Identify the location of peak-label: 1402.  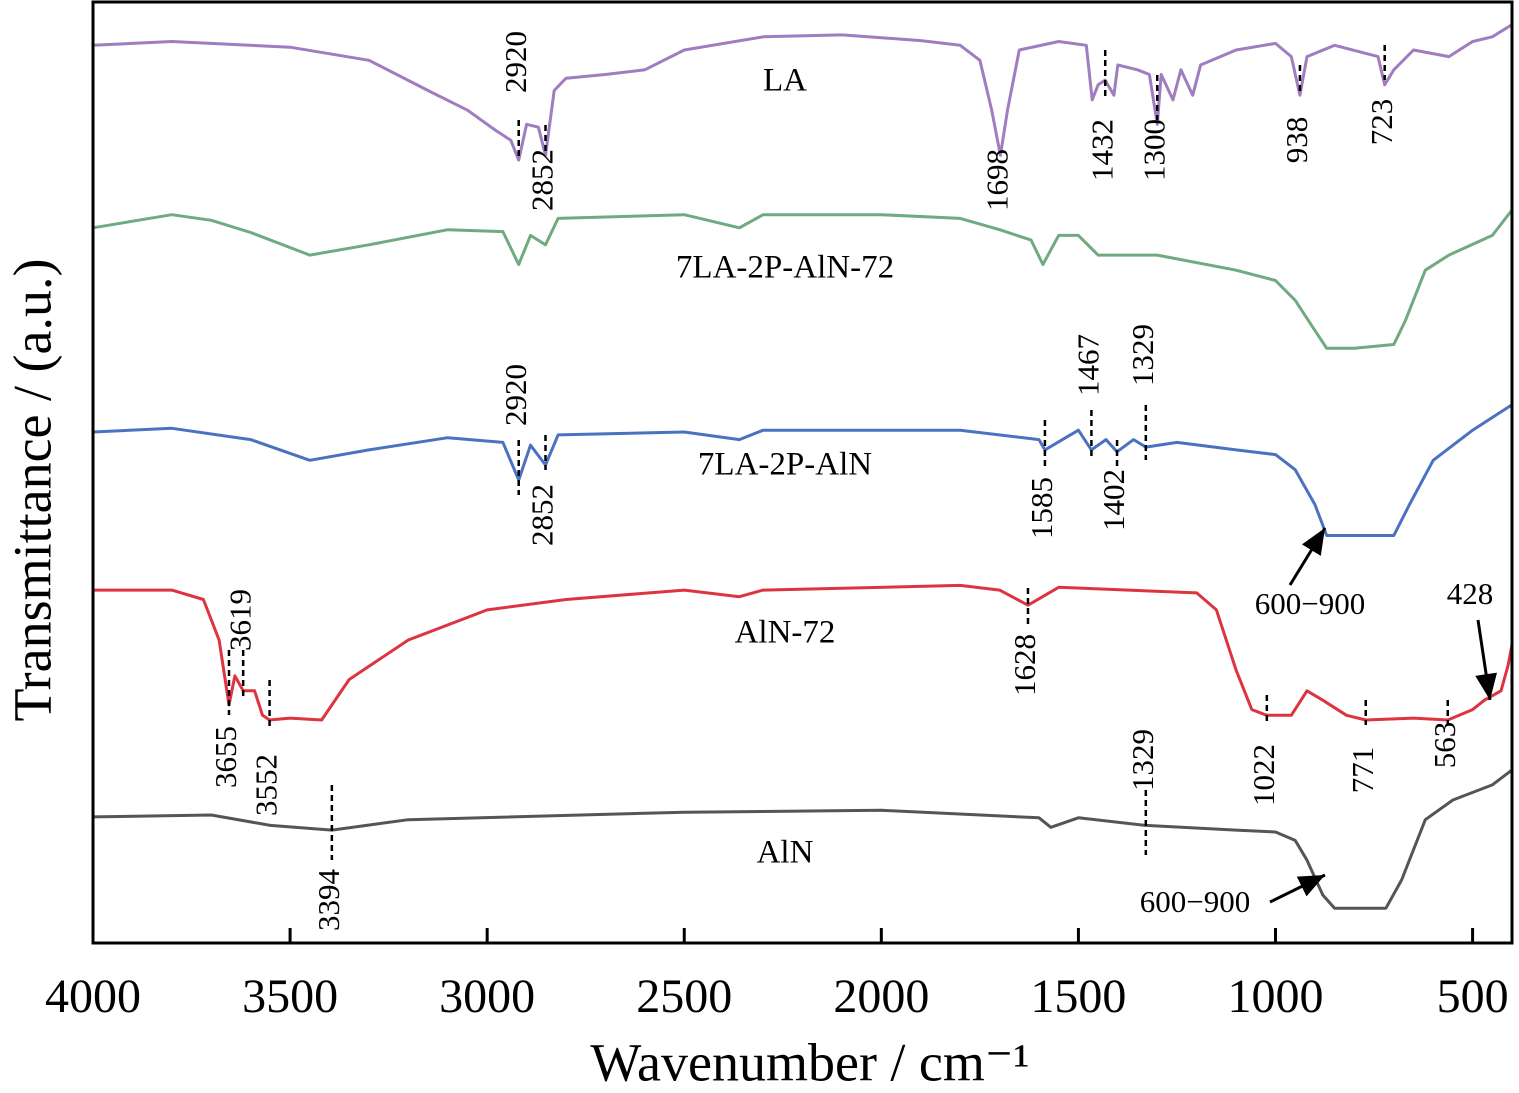
(1113, 500).